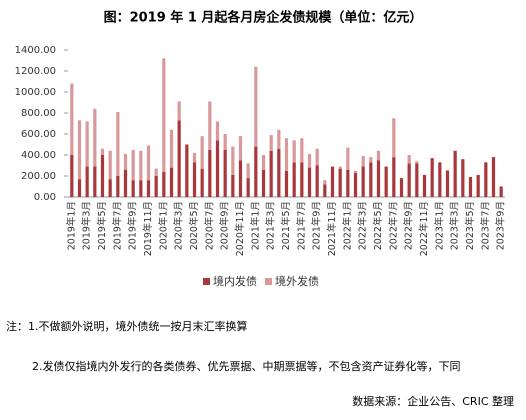 This screenshot has height=420, width=526. Describe the element at coordinates (87, 225) in the screenshot. I see `x-tick-label: 2019年3月` at that location.